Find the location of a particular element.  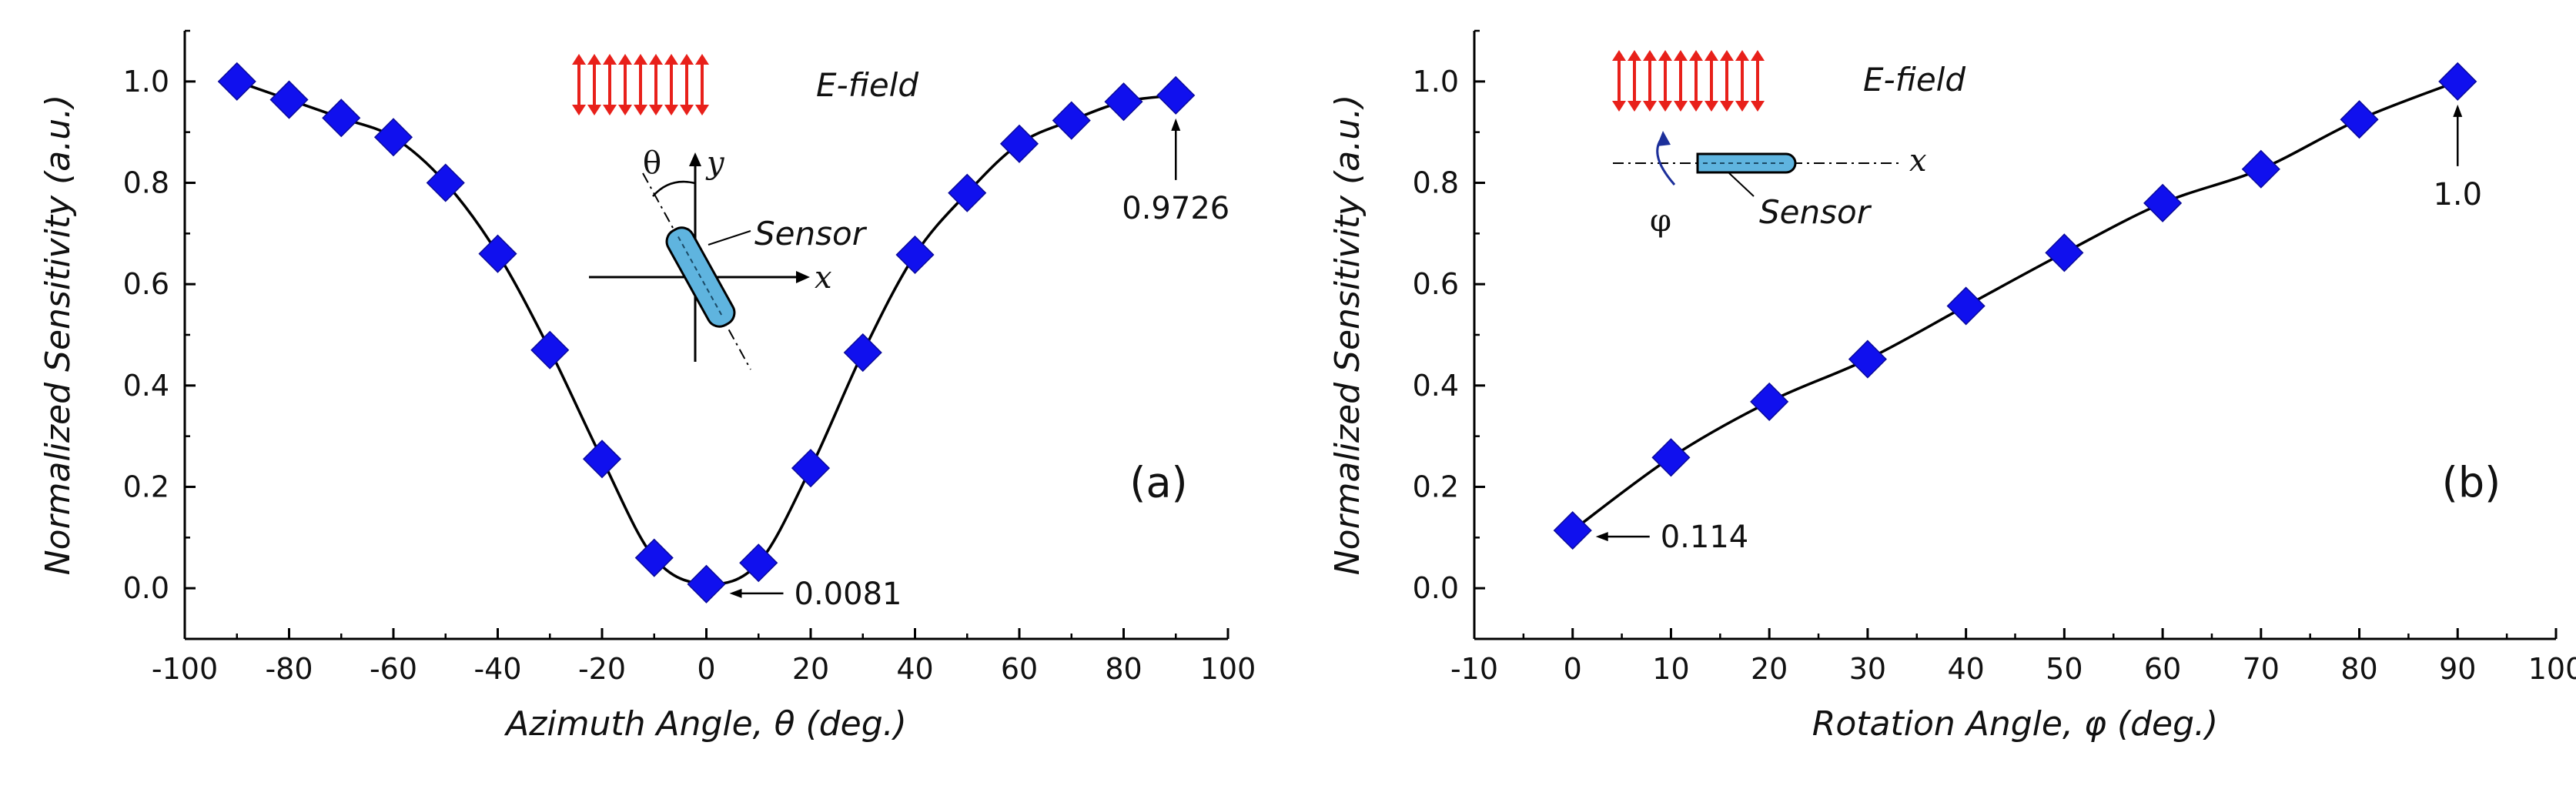

y-tick-label: 0.6 is located at coordinates (1436, 284).